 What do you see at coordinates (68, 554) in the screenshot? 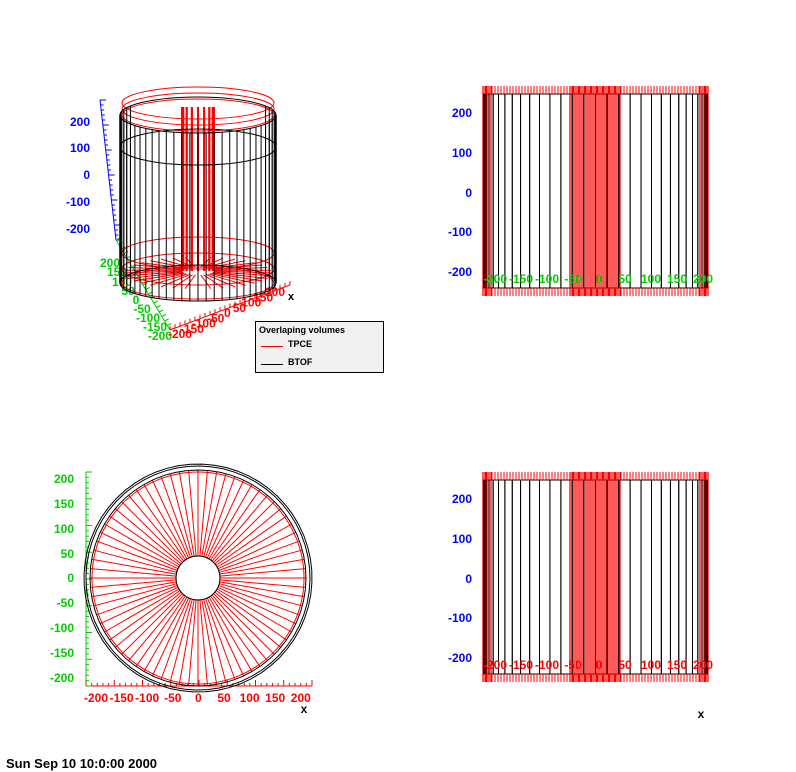
I see `y-tick-label: 50` at bounding box center [68, 554].